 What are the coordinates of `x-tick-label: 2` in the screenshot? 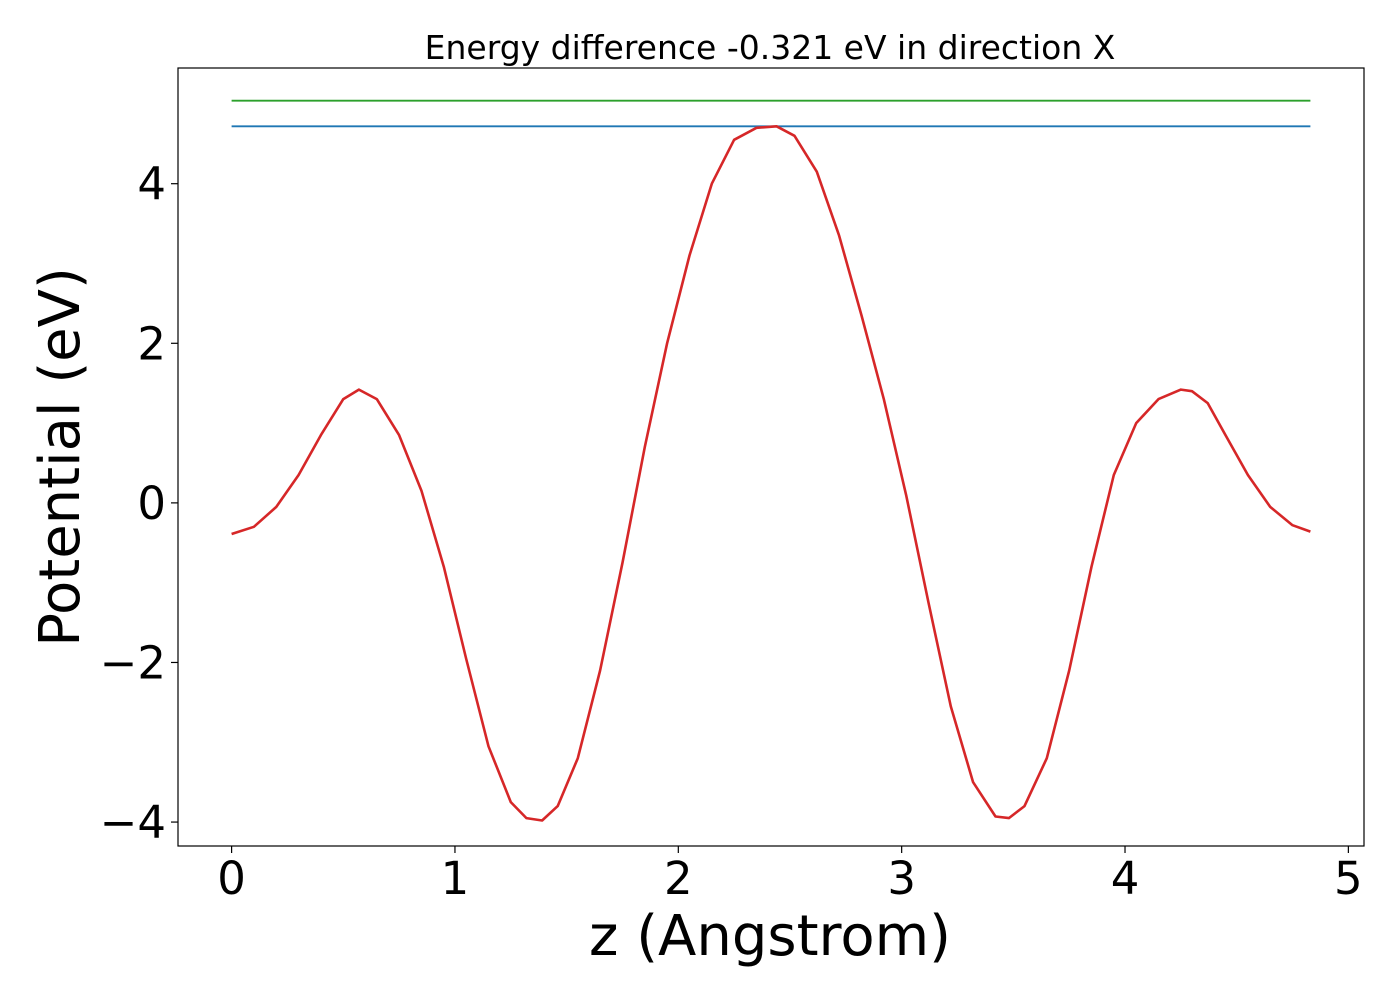 It's located at (678, 878).